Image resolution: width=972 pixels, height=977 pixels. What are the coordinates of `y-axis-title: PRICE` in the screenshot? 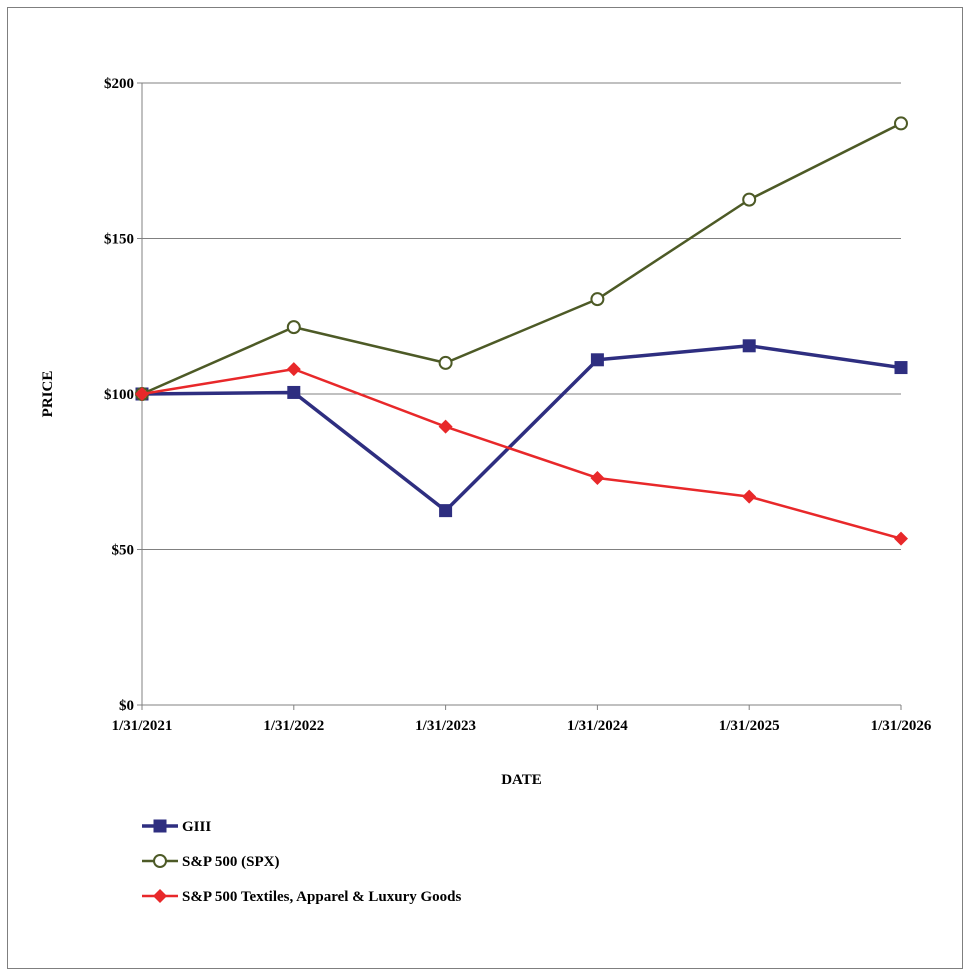 It's located at (48, 394).